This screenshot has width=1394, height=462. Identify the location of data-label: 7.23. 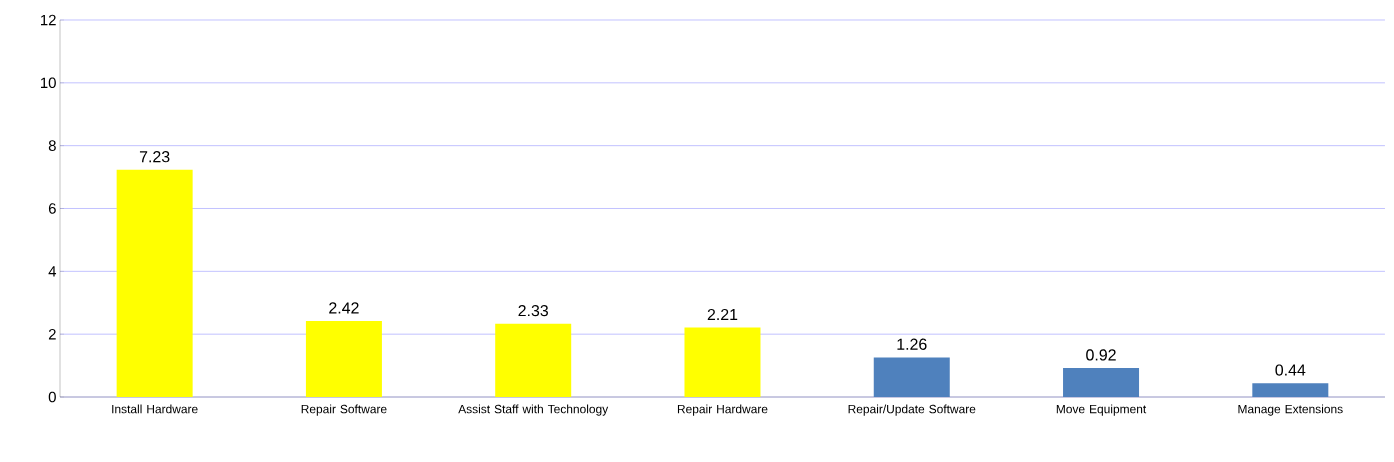
(154, 157).